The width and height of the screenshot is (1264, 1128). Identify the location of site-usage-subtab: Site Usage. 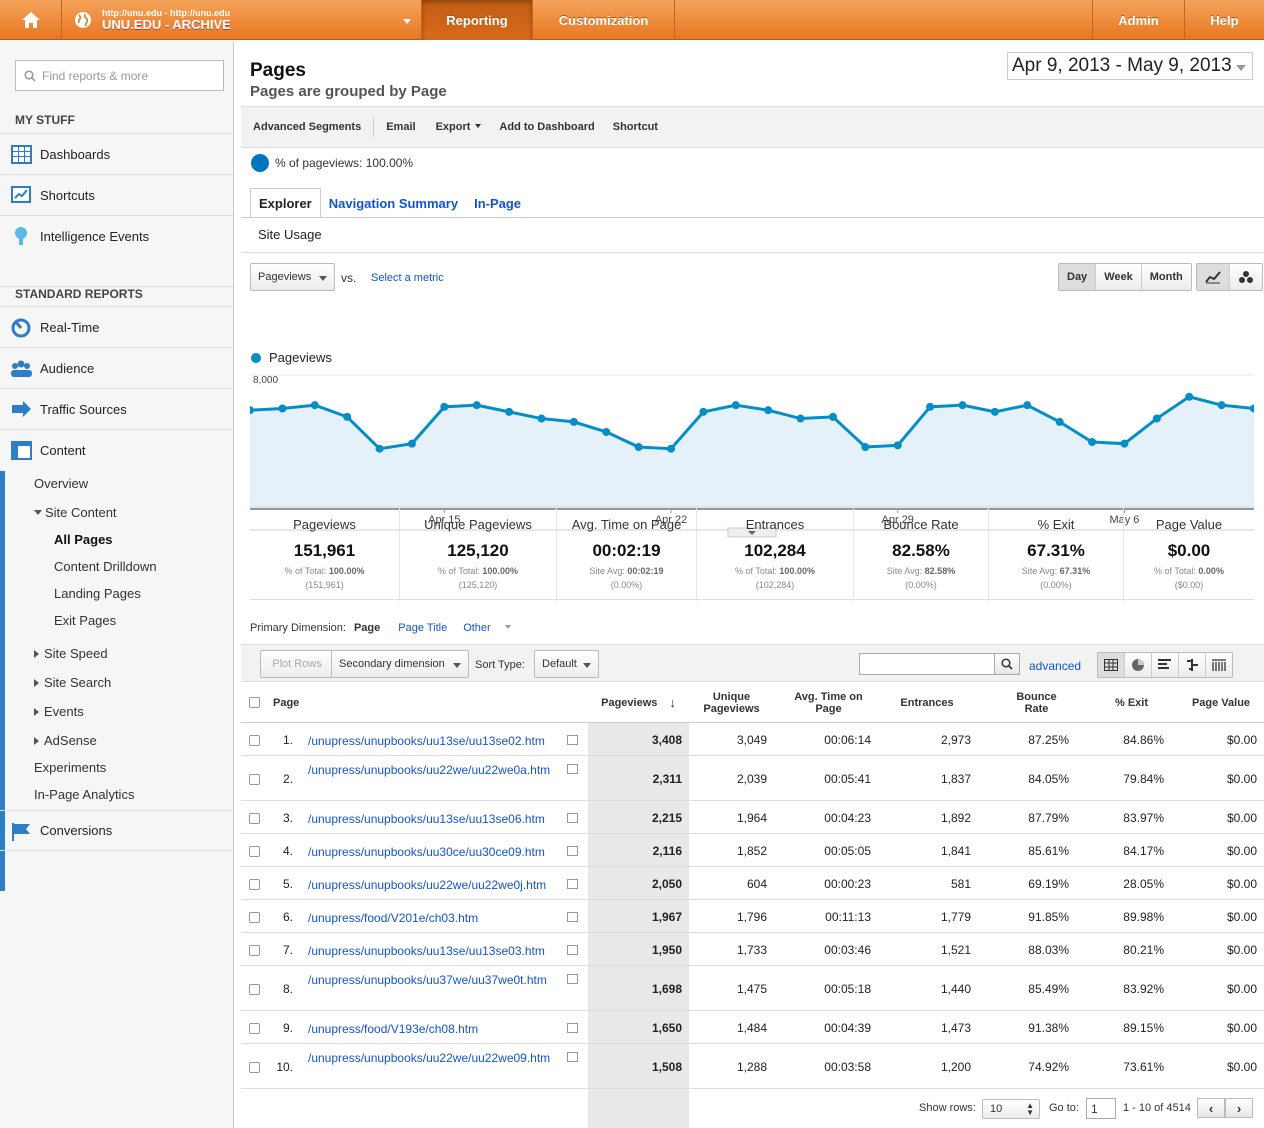
(290, 234).